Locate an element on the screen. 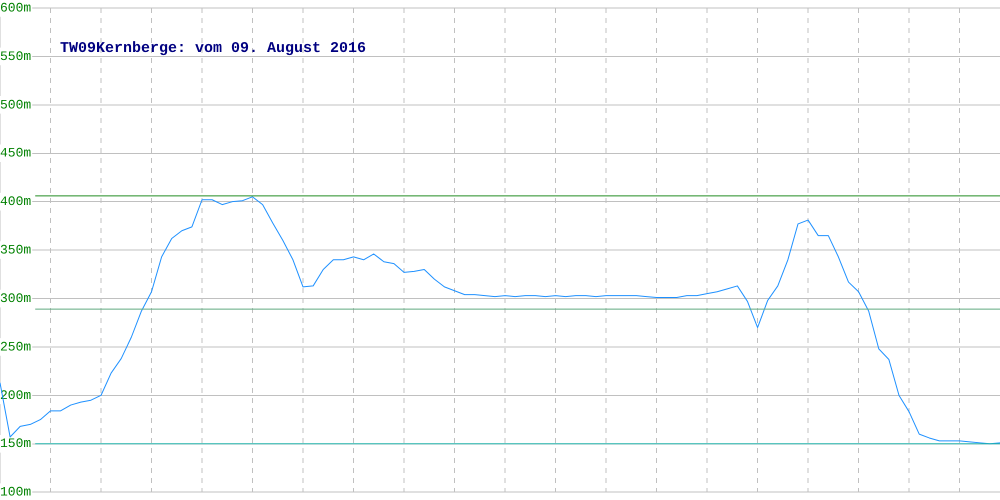 The image size is (1000, 500). text: TW09Kernberge: vom 09. August 2016 is located at coordinates (213, 48).